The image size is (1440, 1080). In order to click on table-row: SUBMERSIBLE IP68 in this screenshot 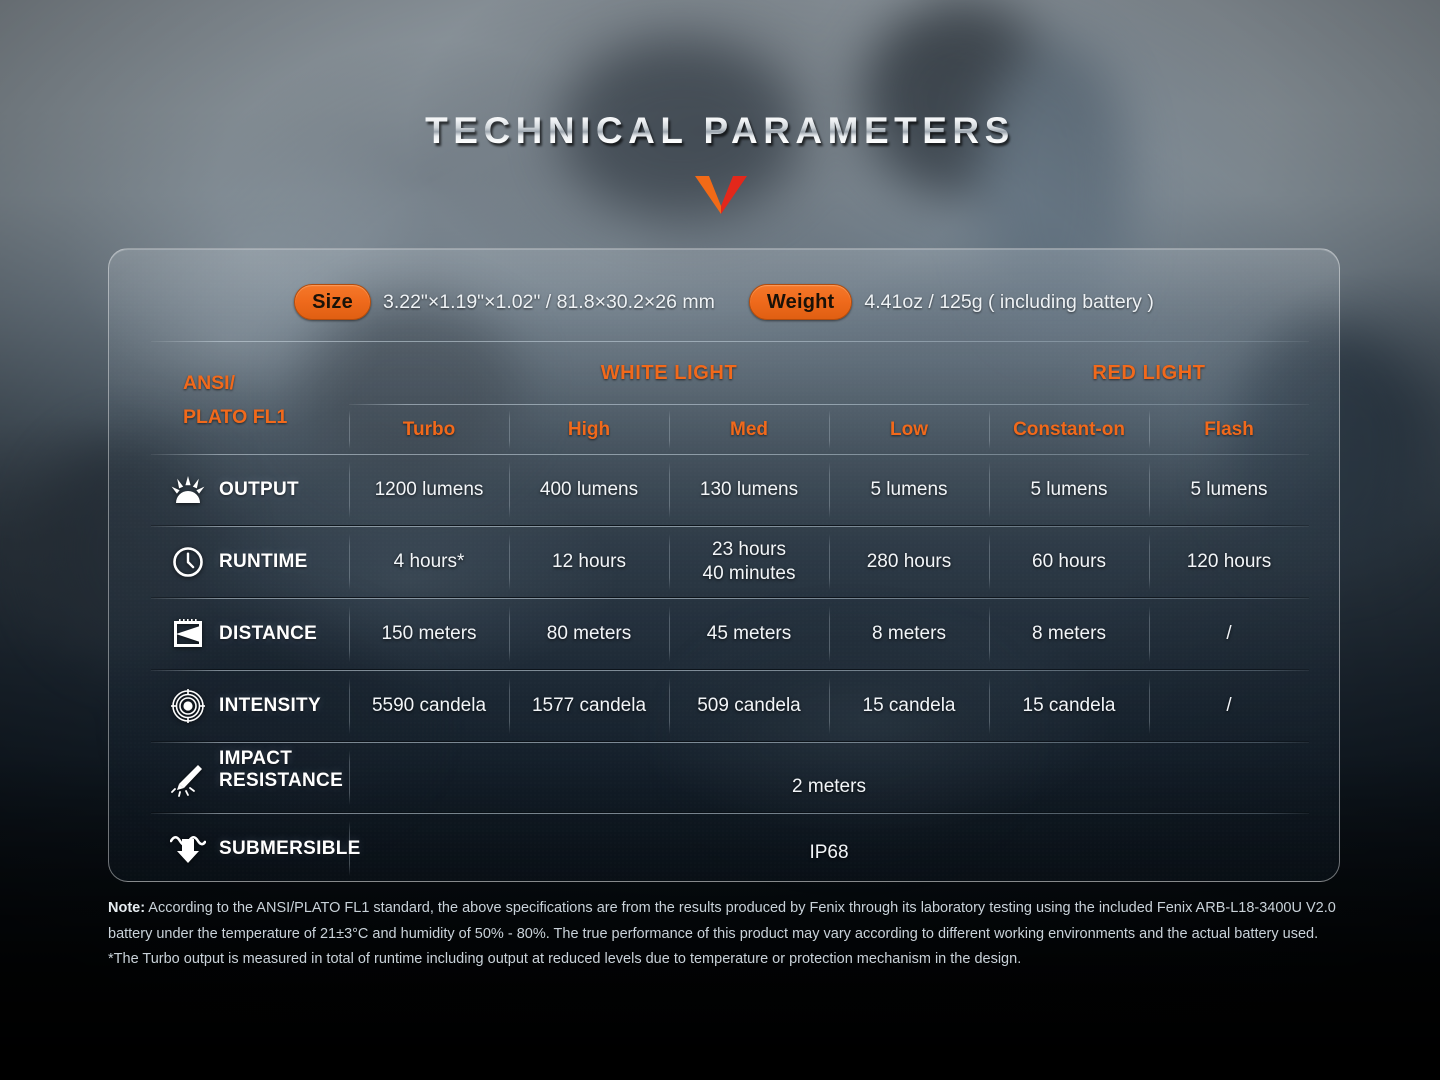, I will do `click(730, 847)`.